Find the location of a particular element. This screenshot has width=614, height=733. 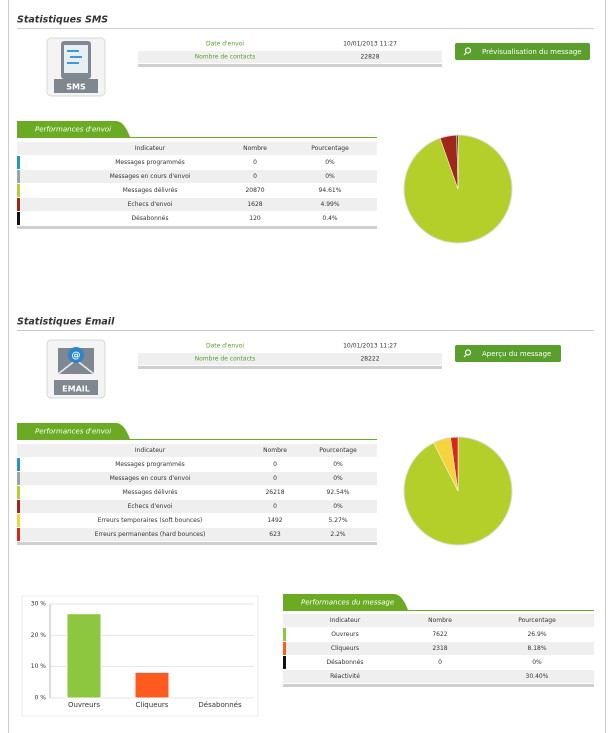

info-value: 22828 is located at coordinates (369, 57).